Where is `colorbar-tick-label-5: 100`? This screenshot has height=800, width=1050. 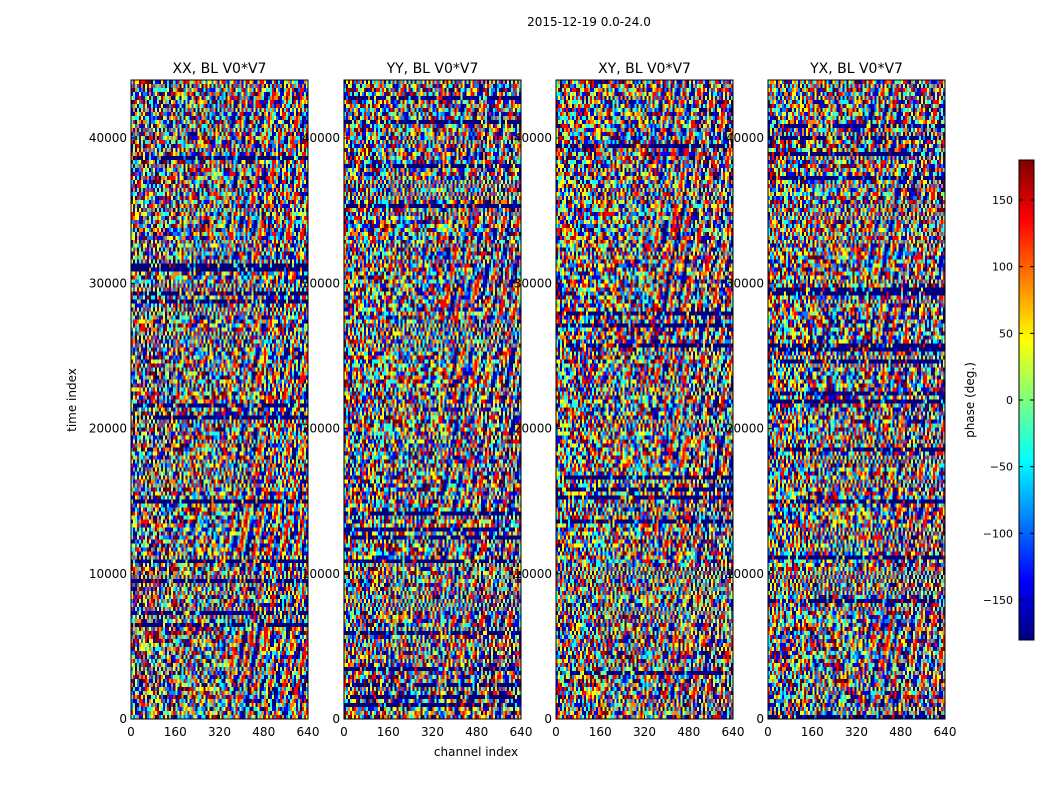
colorbar-tick-label-5: 100 is located at coordinates (1002, 267).